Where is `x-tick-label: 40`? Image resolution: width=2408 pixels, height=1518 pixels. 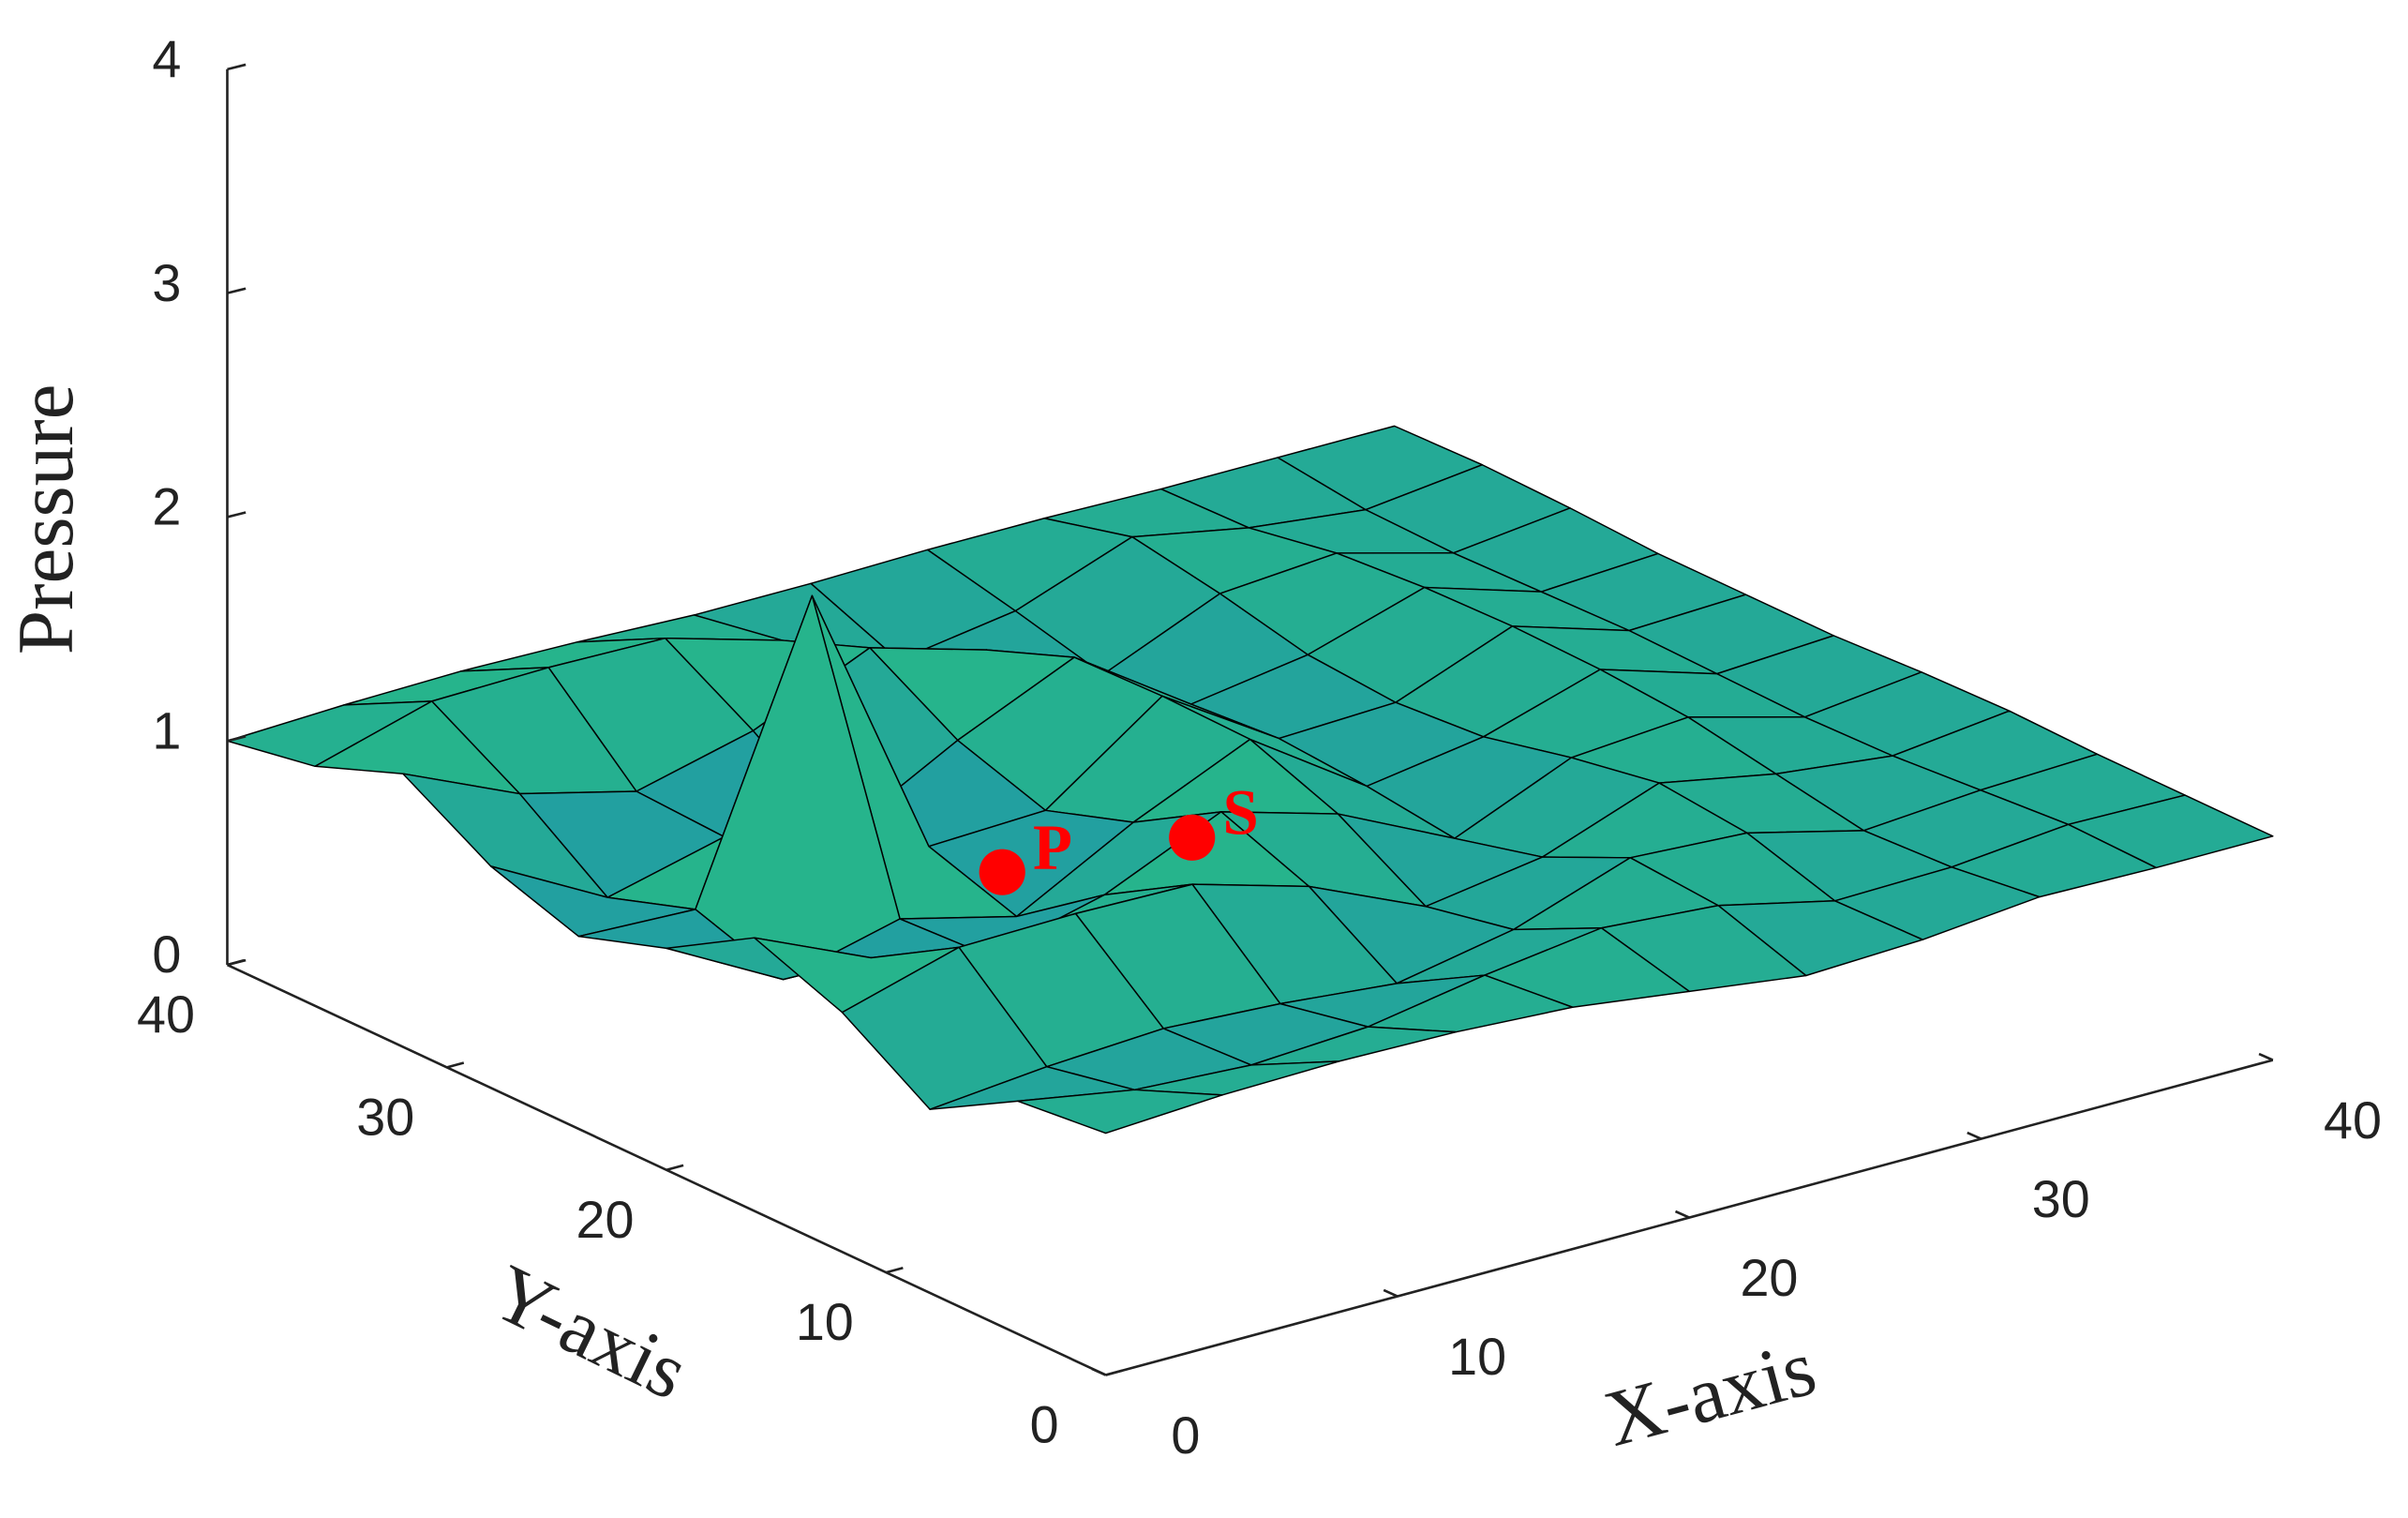
x-tick-label: 40 is located at coordinates (2353, 1120).